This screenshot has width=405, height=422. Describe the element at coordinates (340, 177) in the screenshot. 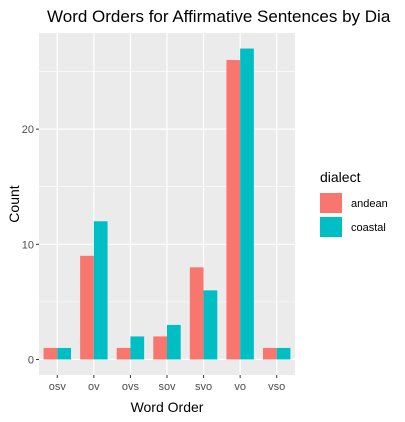

I see `legend-title: dialect` at that location.